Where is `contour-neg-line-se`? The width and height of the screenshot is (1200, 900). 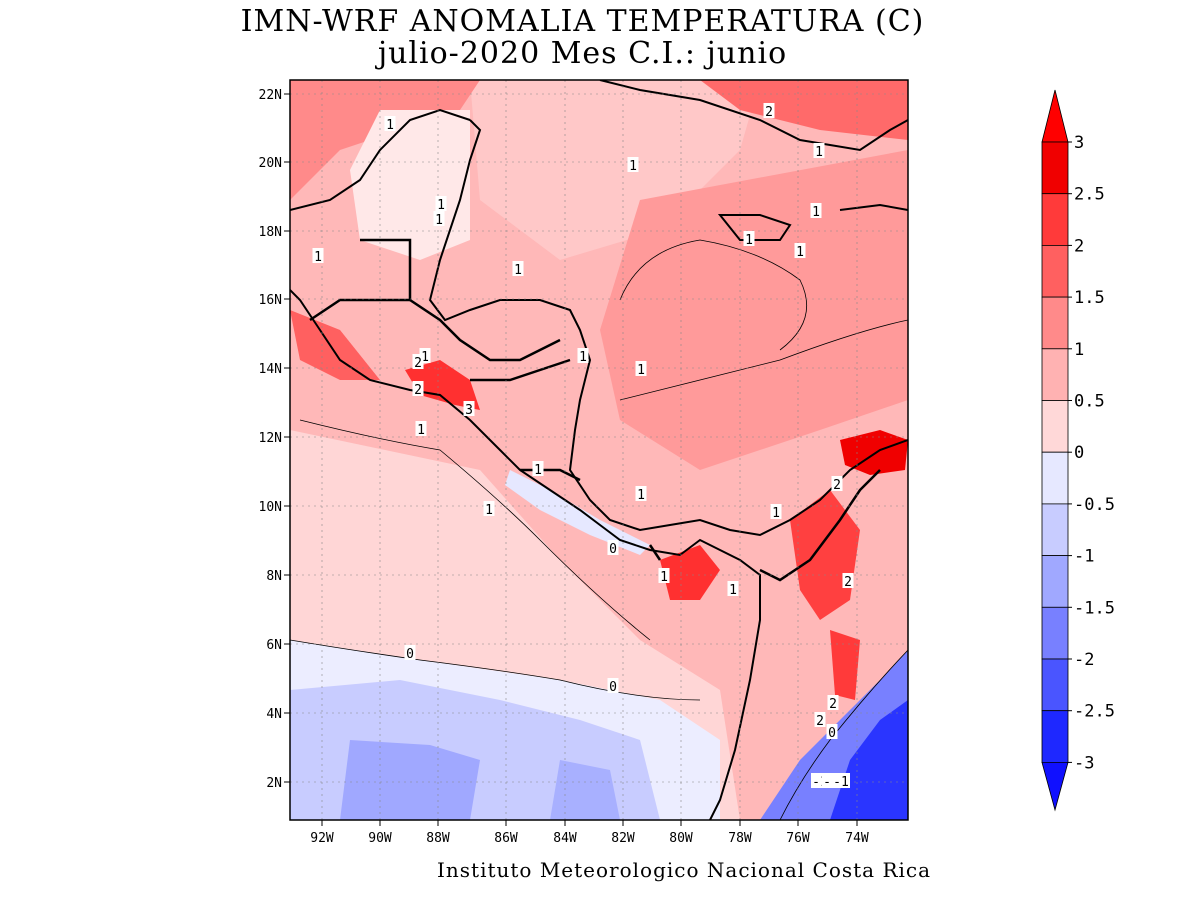 contour-neg-line-se is located at coordinates (843, 734).